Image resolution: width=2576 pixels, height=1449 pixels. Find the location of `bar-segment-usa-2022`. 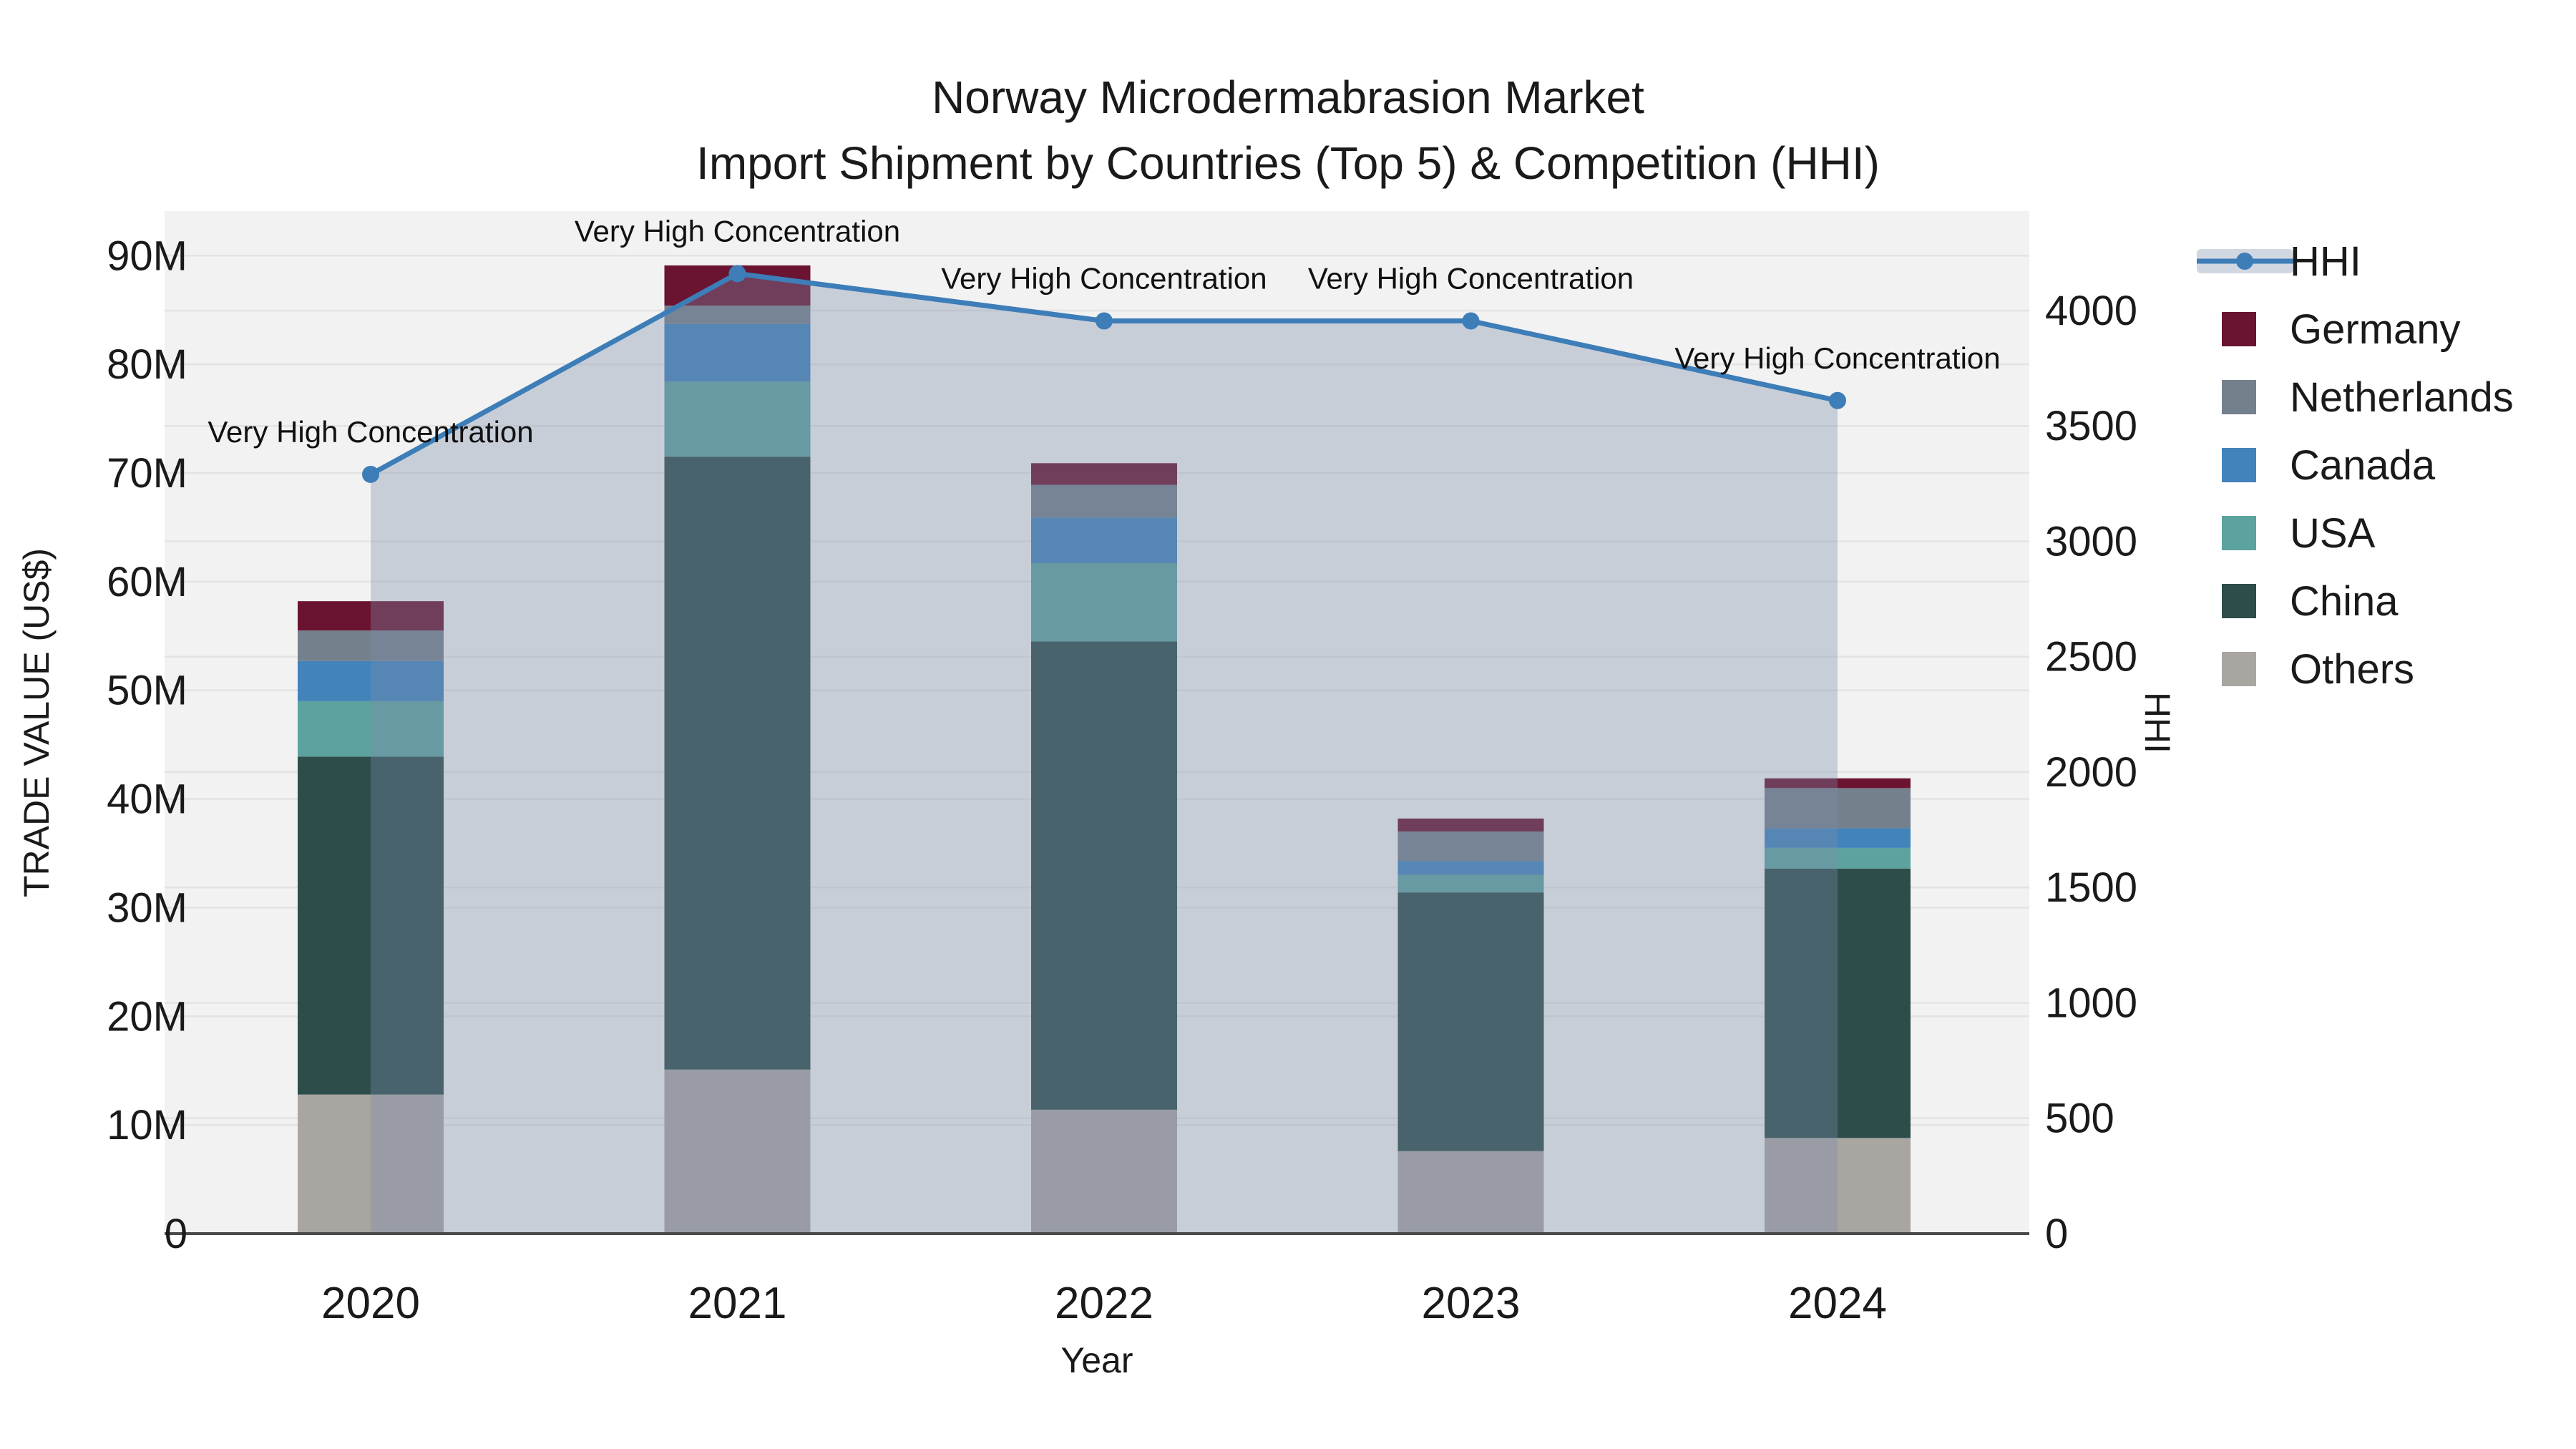

bar-segment-usa-2022 is located at coordinates (1104, 602).